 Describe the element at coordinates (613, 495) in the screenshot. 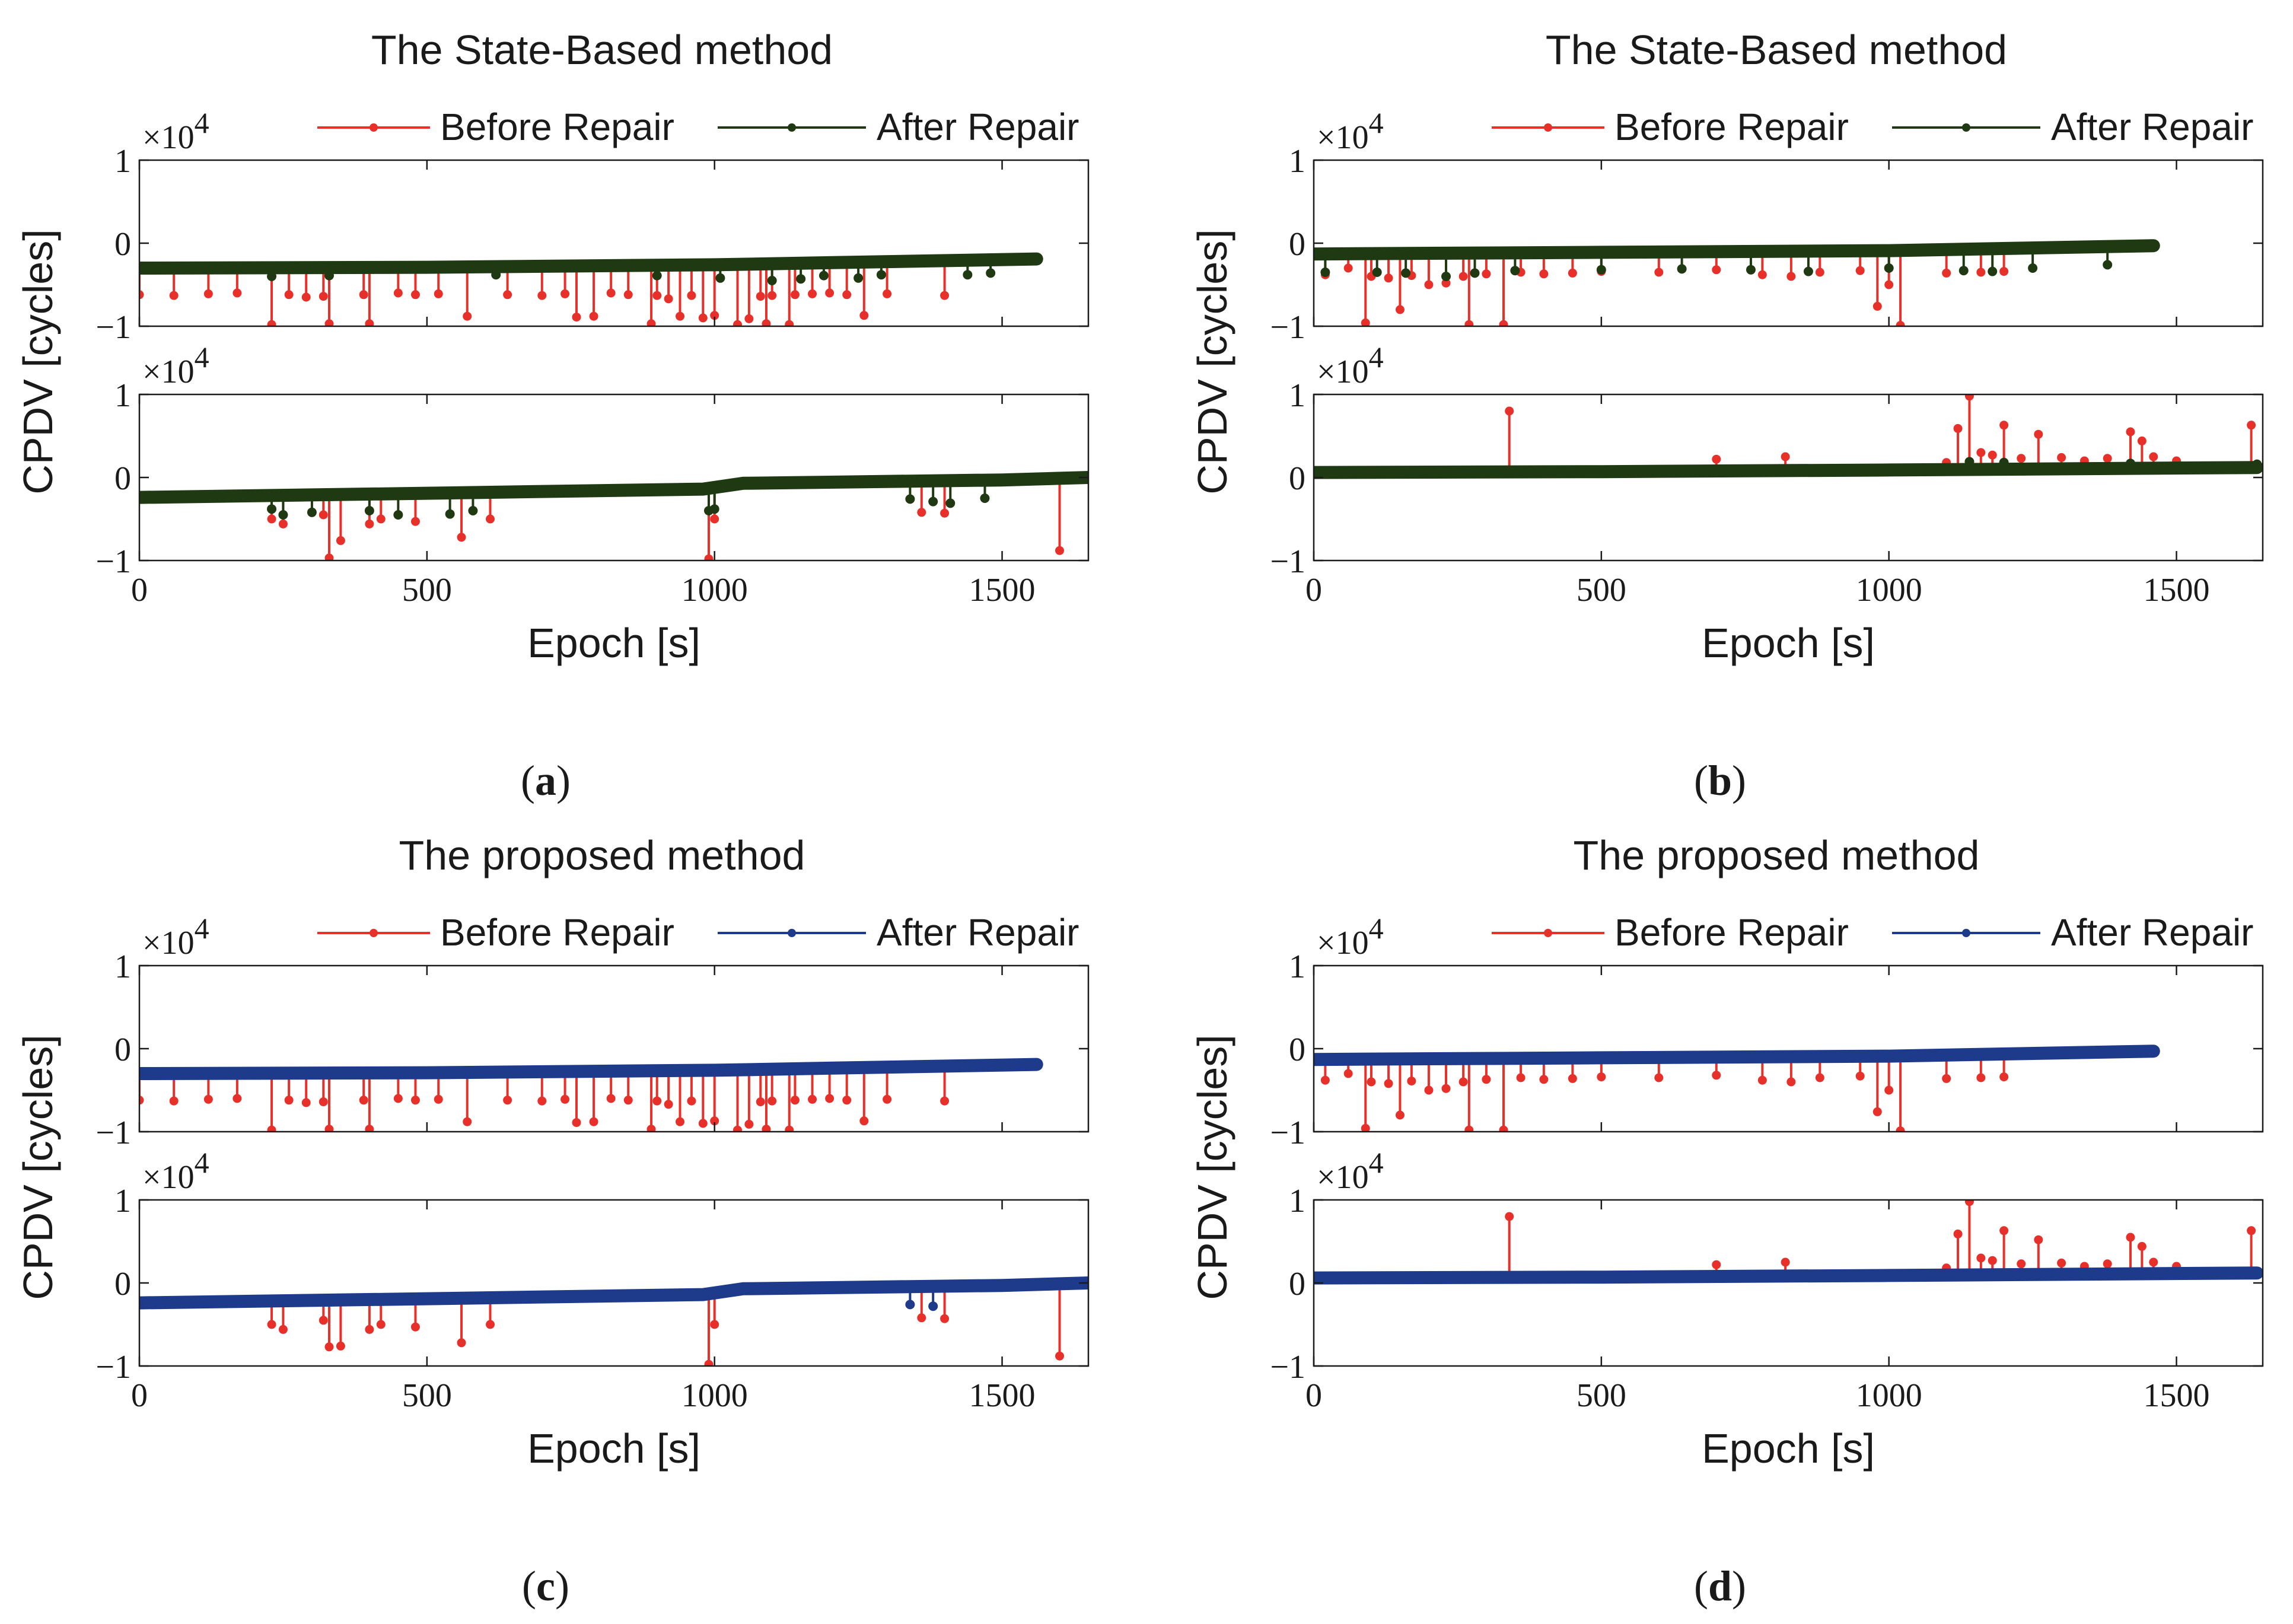

I see `series-after-repair` at that location.